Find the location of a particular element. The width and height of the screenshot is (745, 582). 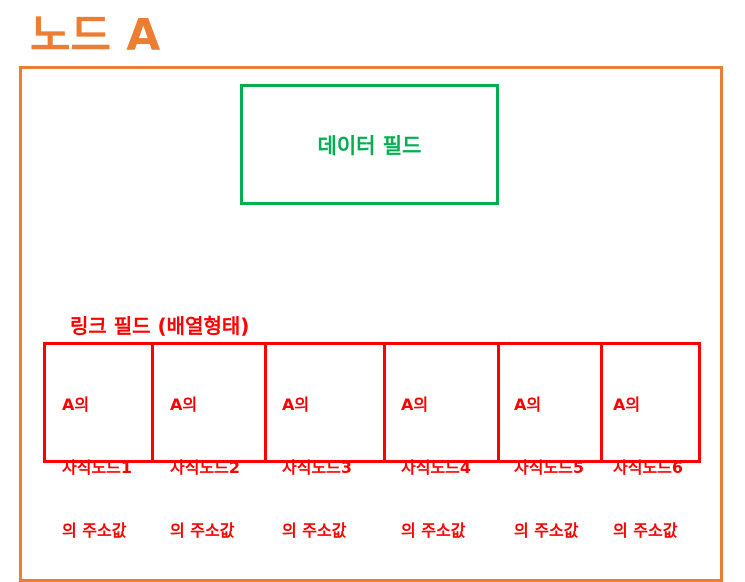

data-field-box: 데이터 필드 is located at coordinates (369, 144).